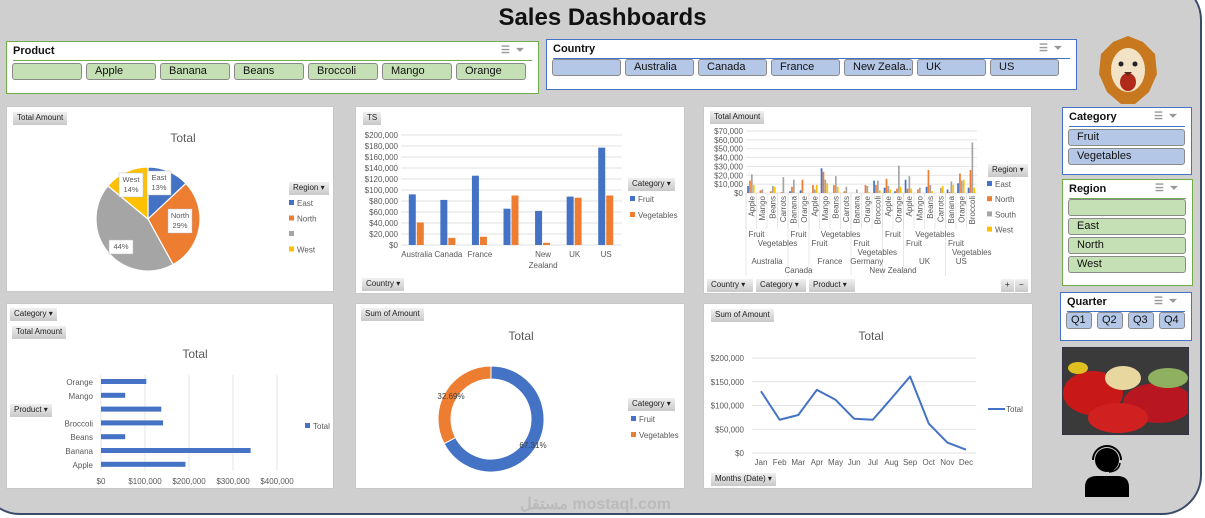 This screenshot has height=518, width=1205. Describe the element at coordinates (121, 71) in the screenshot. I see `slicer-item-product: Apple` at that location.